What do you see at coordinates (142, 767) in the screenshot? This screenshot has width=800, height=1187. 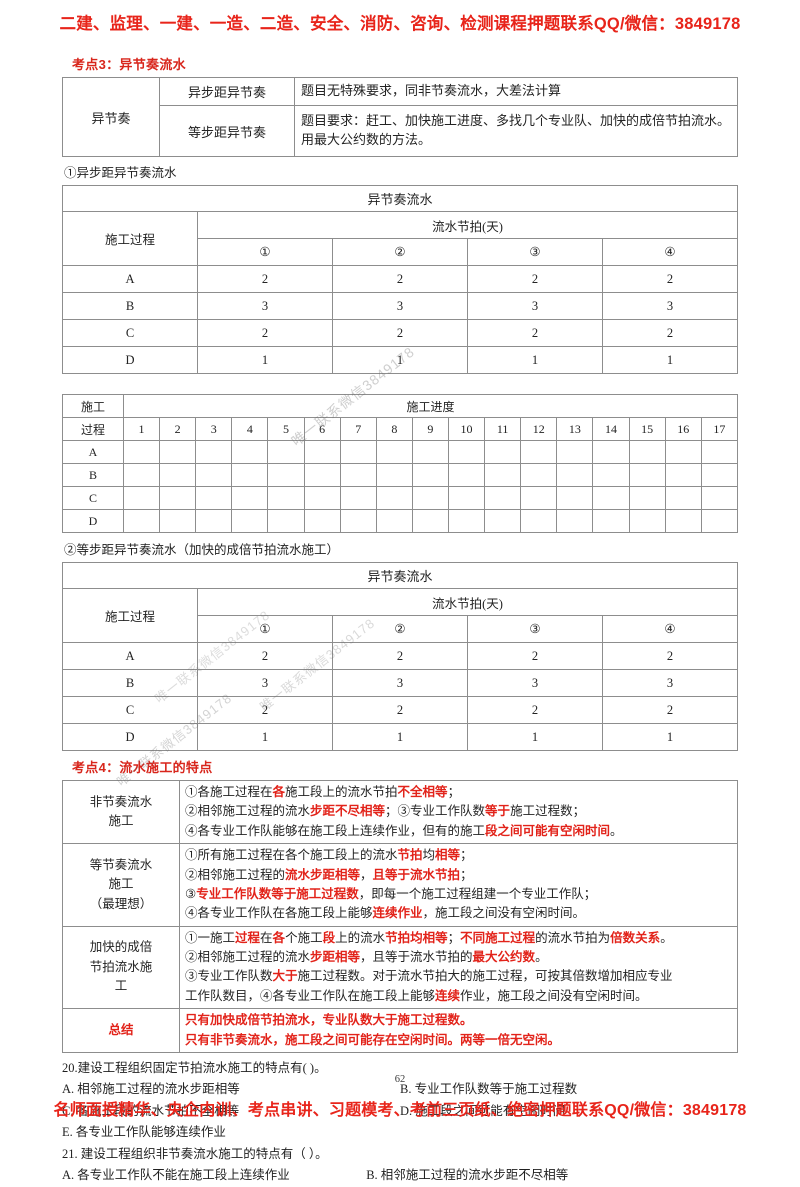 I see `section-heading-kaodian-4: 考点4：流水施工的特点` at bounding box center [142, 767].